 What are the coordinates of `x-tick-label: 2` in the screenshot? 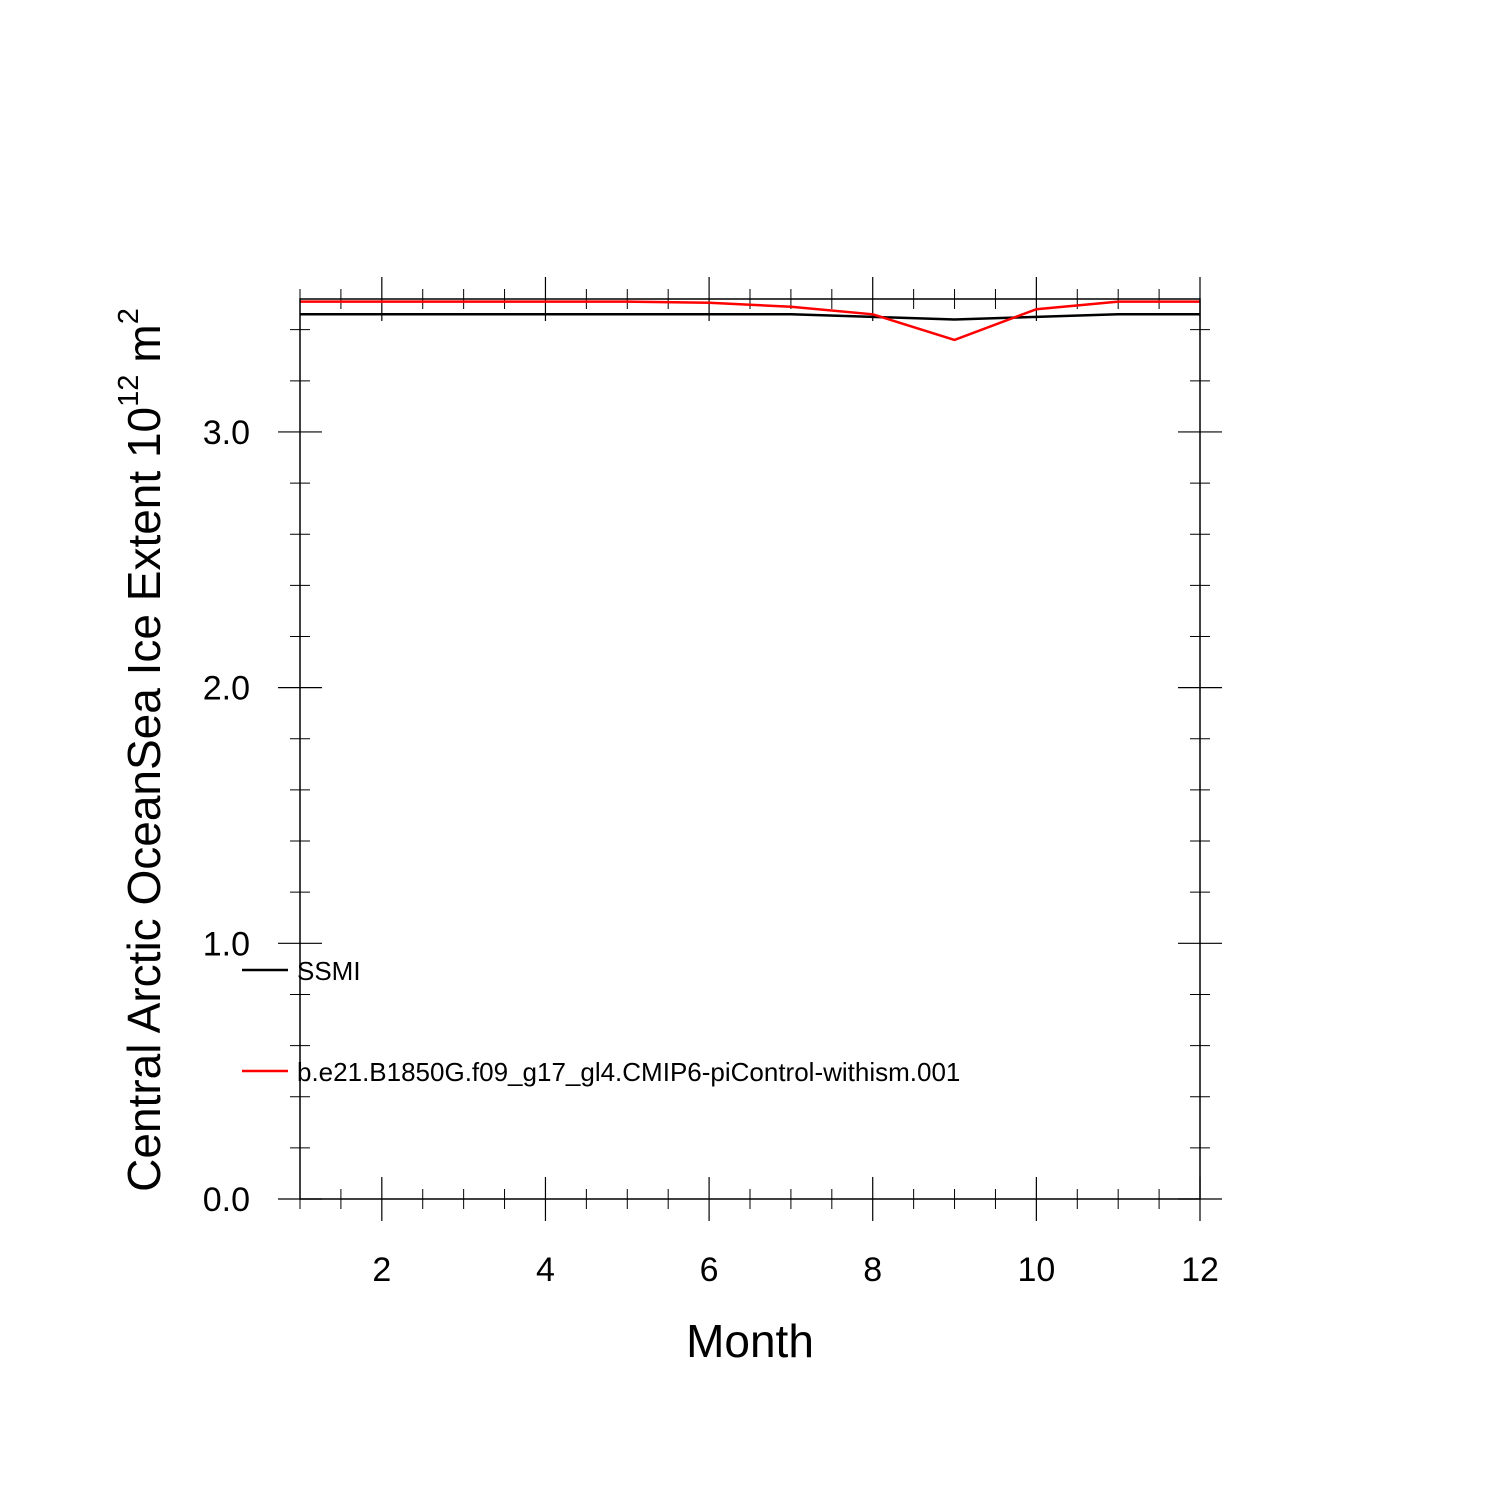 It's located at (381, 1270).